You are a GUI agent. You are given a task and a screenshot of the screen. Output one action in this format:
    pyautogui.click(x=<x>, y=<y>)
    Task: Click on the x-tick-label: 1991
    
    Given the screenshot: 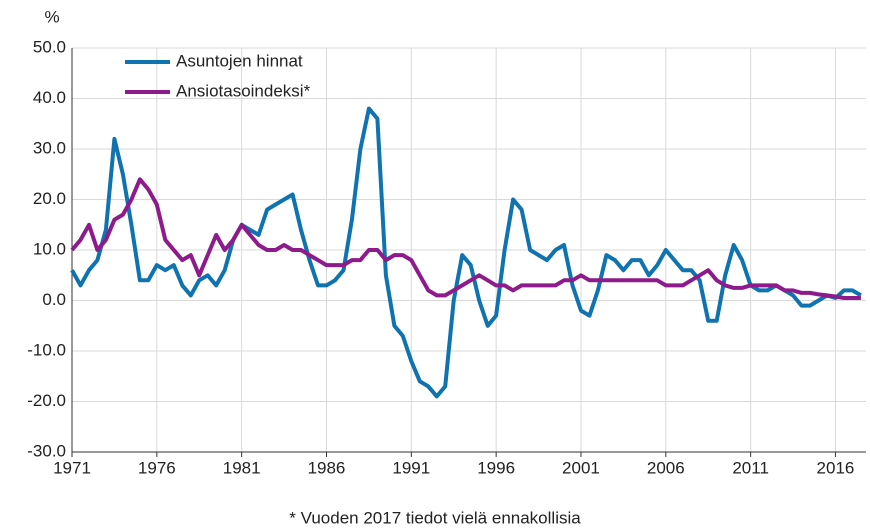 What is the action you would take?
    pyautogui.click(x=411, y=467)
    